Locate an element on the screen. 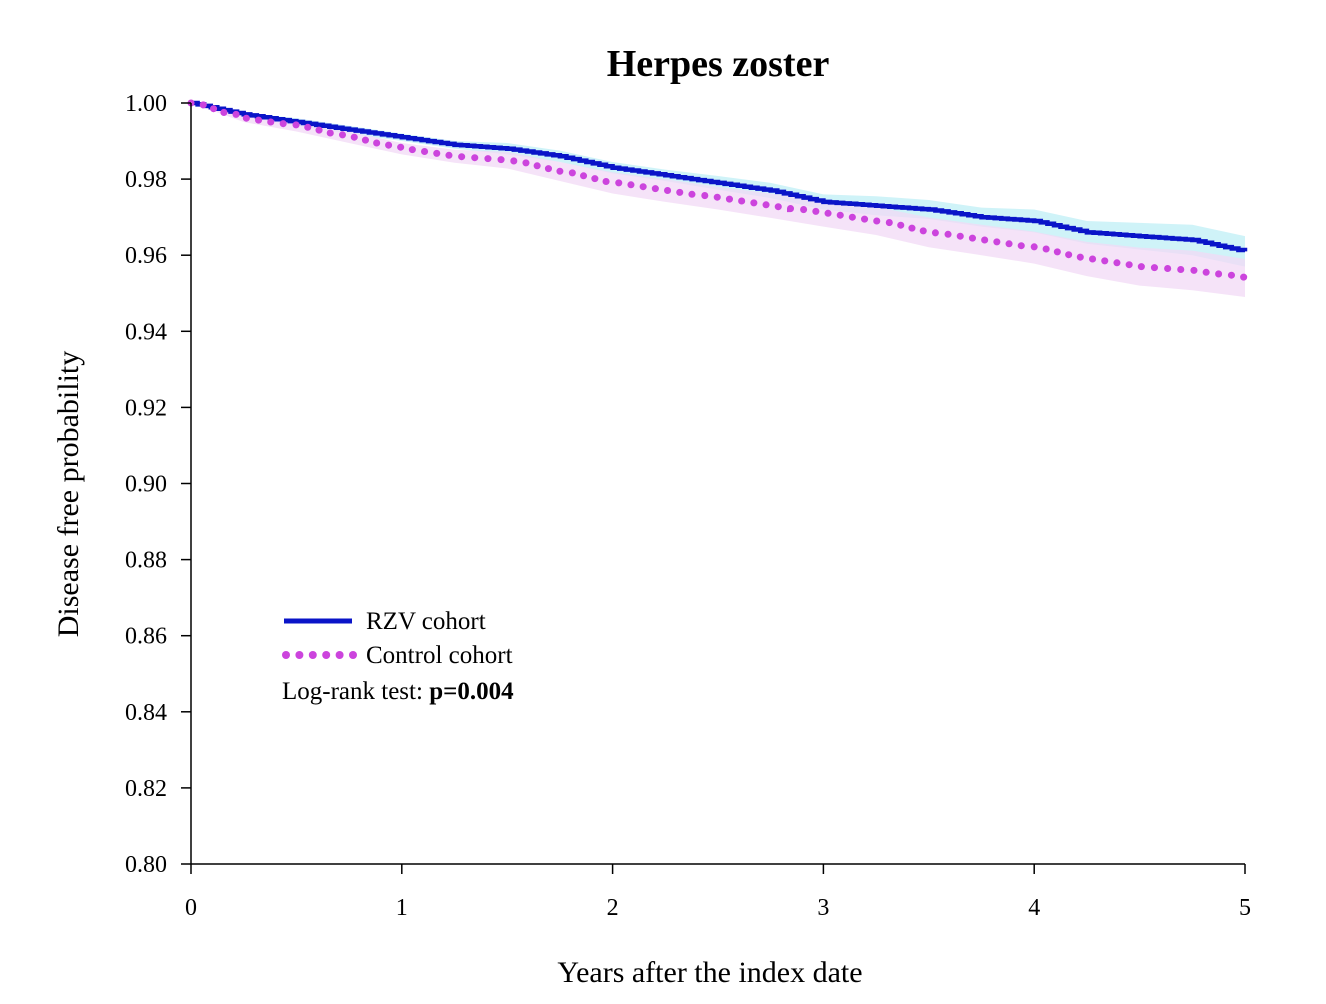 This screenshot has height=1004, width=1326. series-lines is located at coordinates (718, 190).